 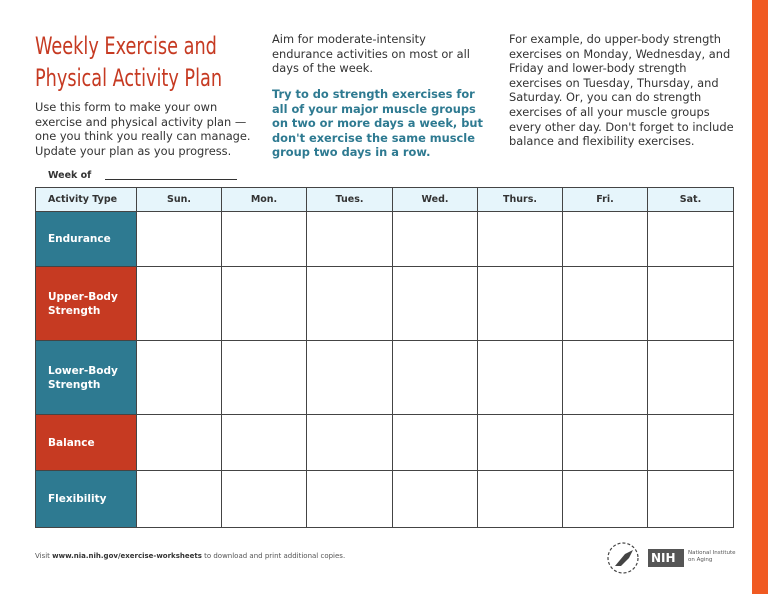 I want to click on footer-link: www.nia.nih.gov/exercise-worksheets, so click(x=127, y=556).